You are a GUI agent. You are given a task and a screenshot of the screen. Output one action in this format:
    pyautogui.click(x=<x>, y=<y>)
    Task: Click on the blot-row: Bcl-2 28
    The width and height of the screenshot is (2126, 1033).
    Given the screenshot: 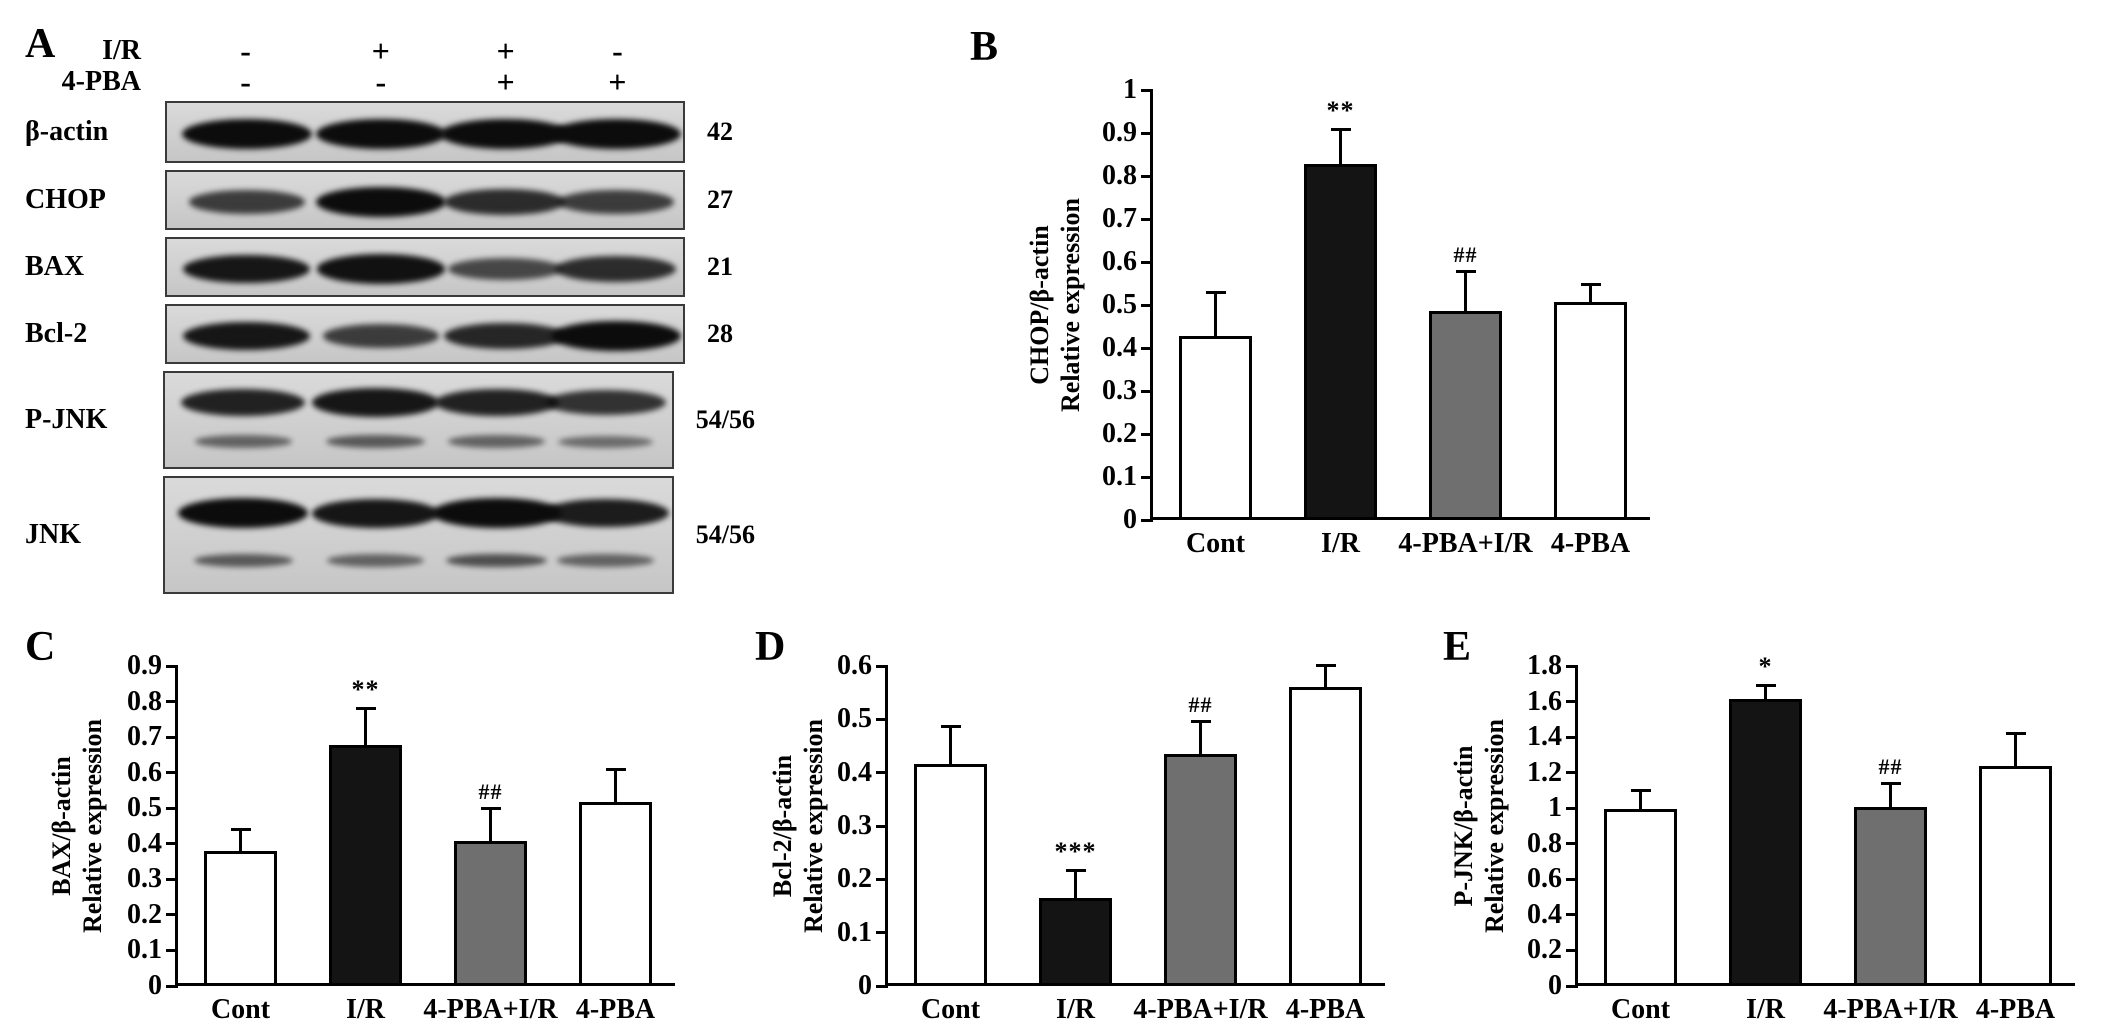 What is the action you would take?
    pyautogui.click(x=385, y=334)
    